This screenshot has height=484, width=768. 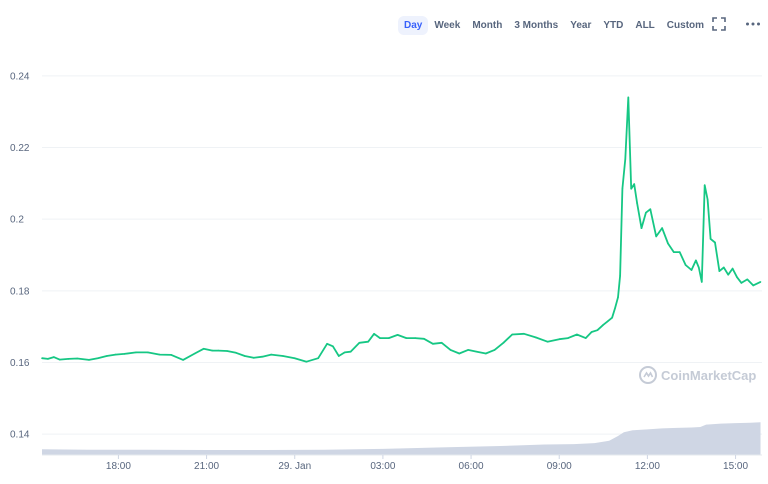 I want to click on more-options-icon, so click(x=753, y=24).